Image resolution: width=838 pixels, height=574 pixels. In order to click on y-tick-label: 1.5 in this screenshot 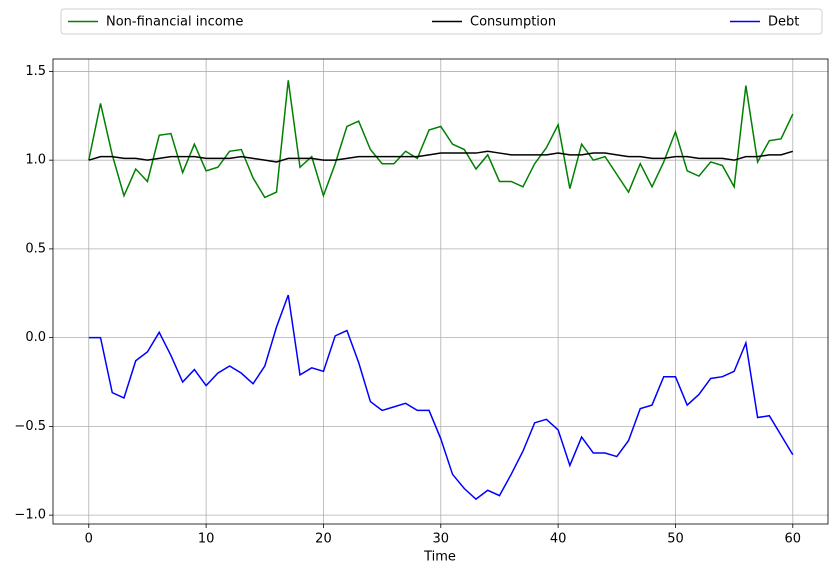, I will do `click(35, 71)`.